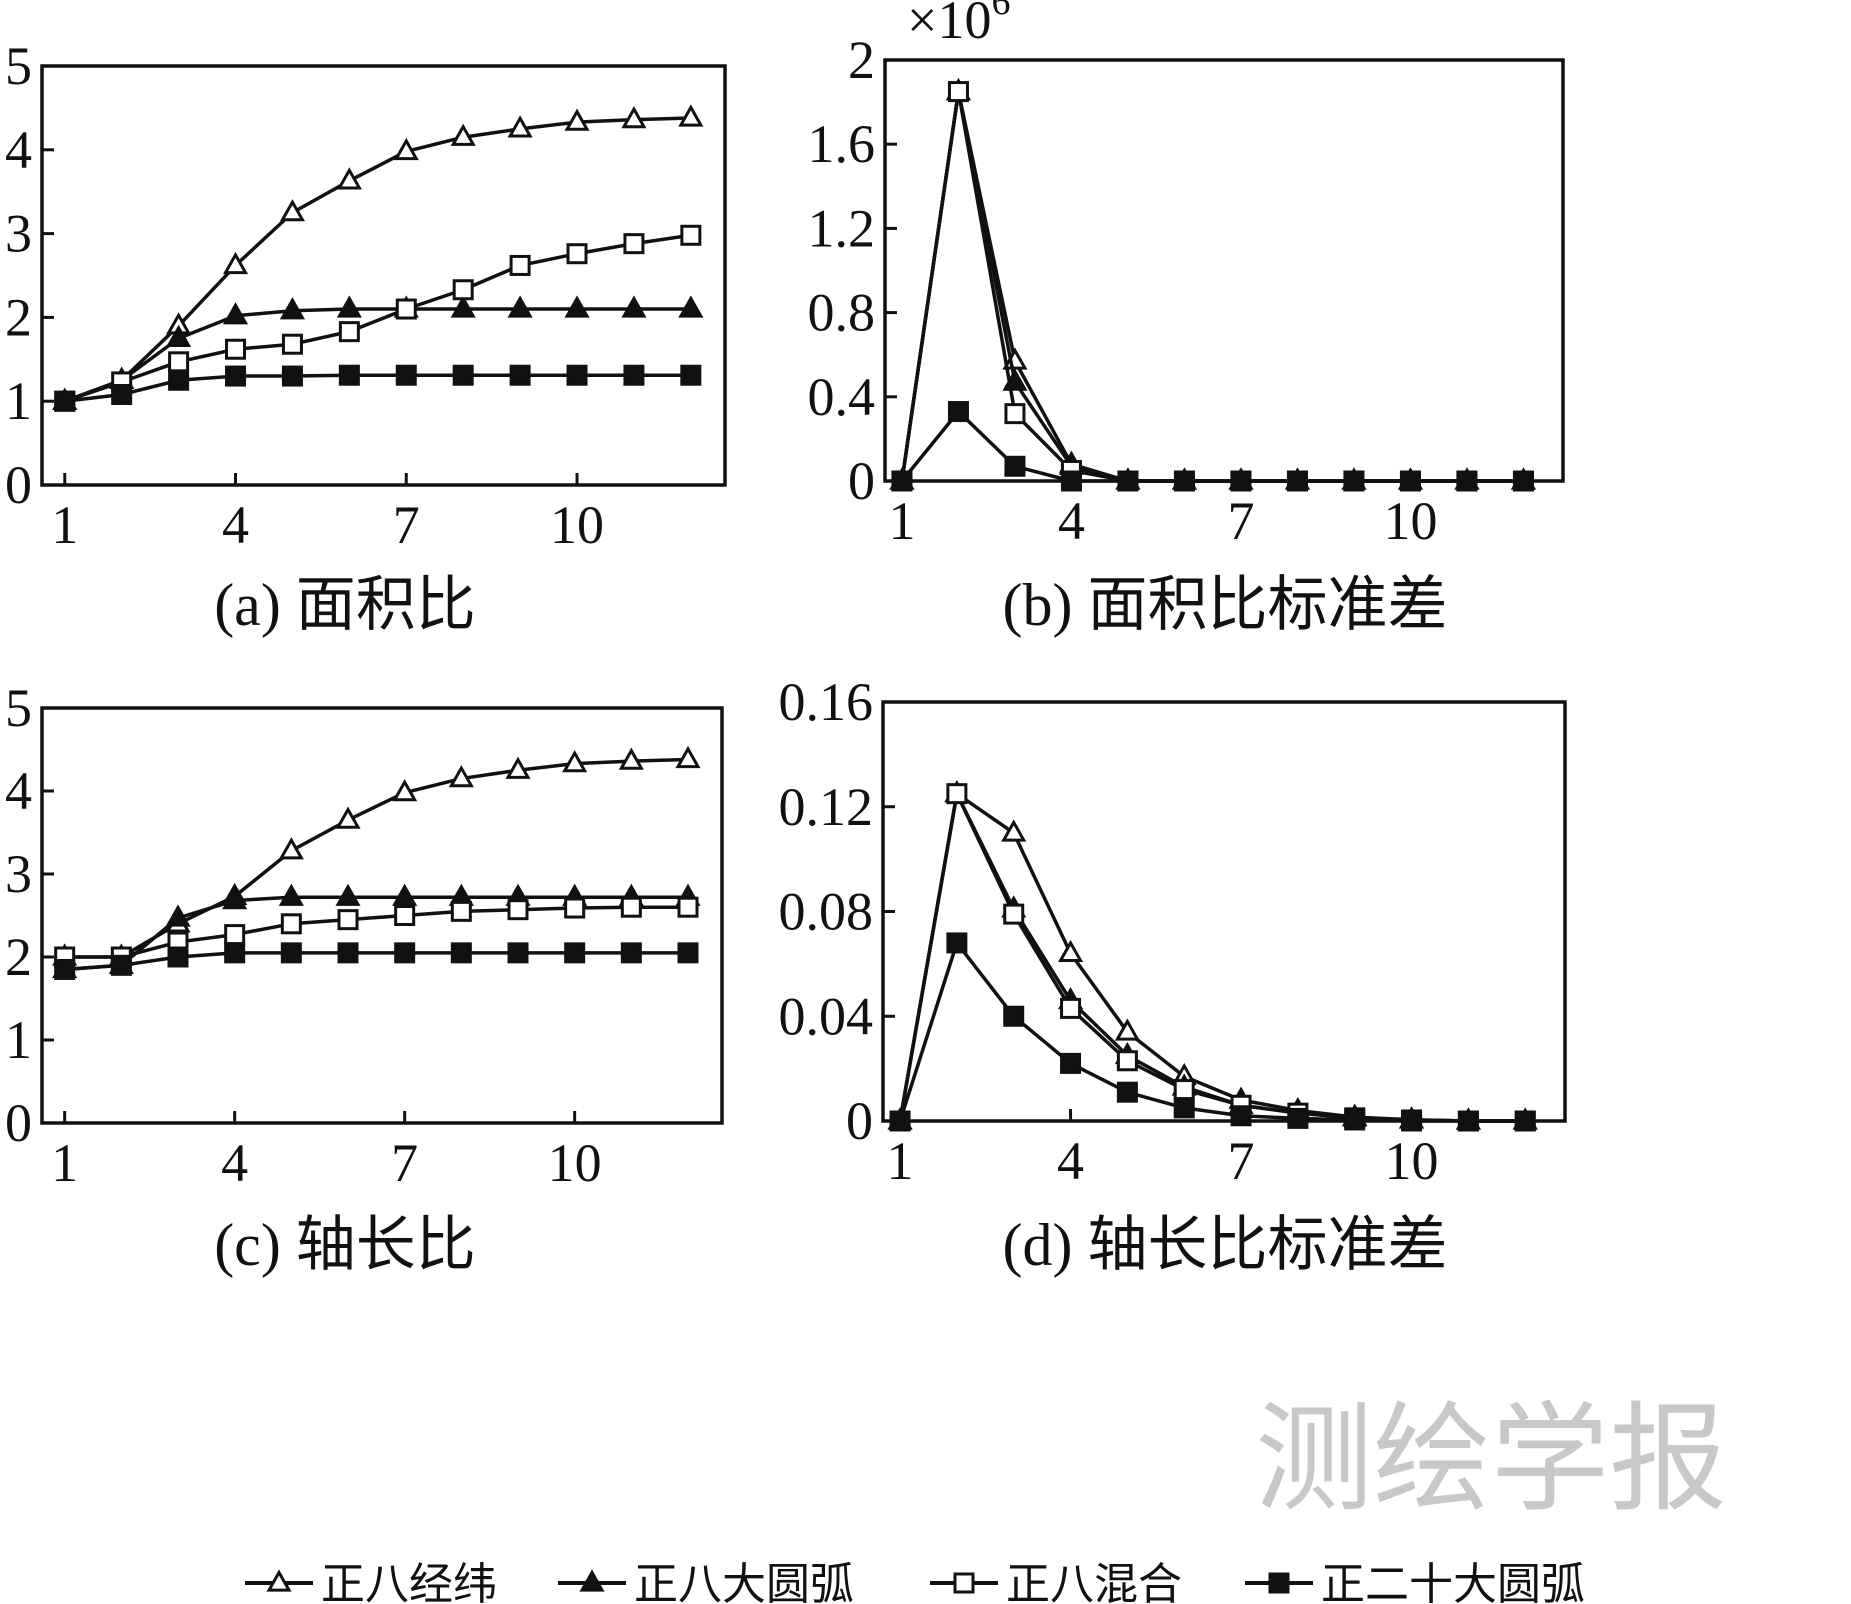 This screenshot has width=1851, height=1604. I want to click on y-multiplier: ×106, so click(958, 25).